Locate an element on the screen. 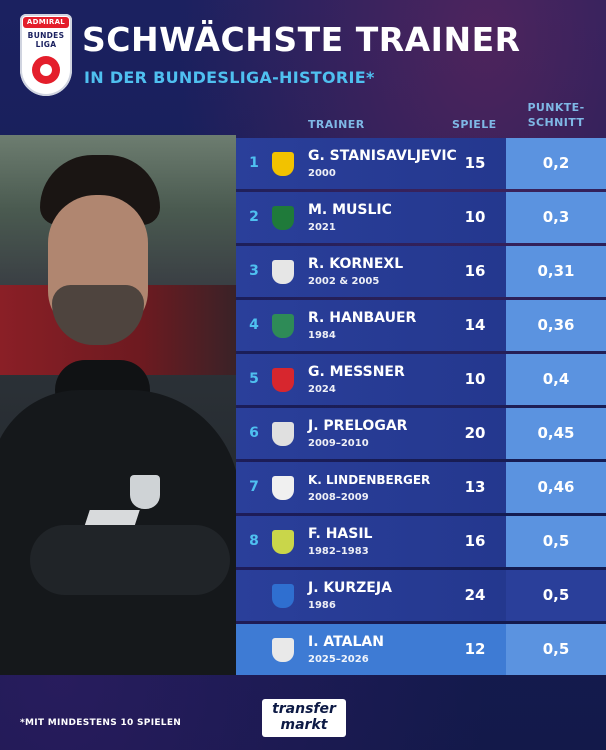 This screenshot has width=606, height=750. logo-text-line2: LIGA is located at coordinates (46, 44).